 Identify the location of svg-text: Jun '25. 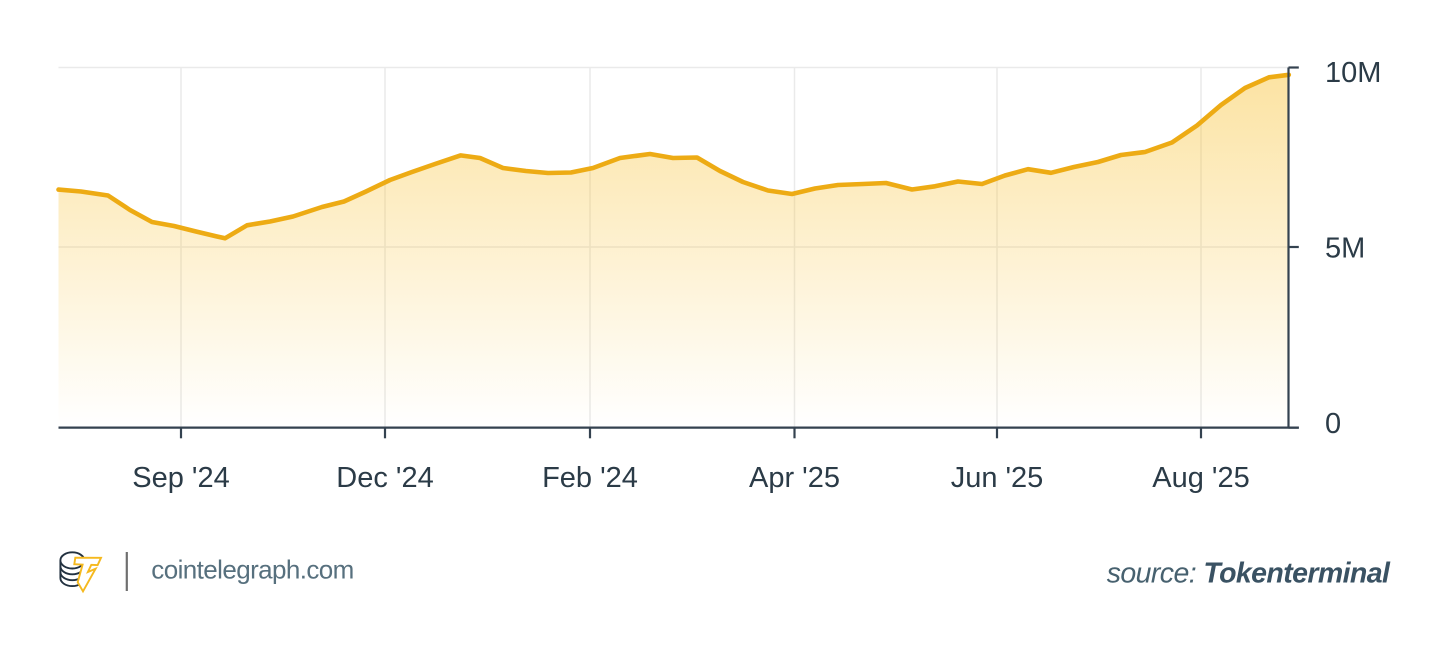
(997, 478).